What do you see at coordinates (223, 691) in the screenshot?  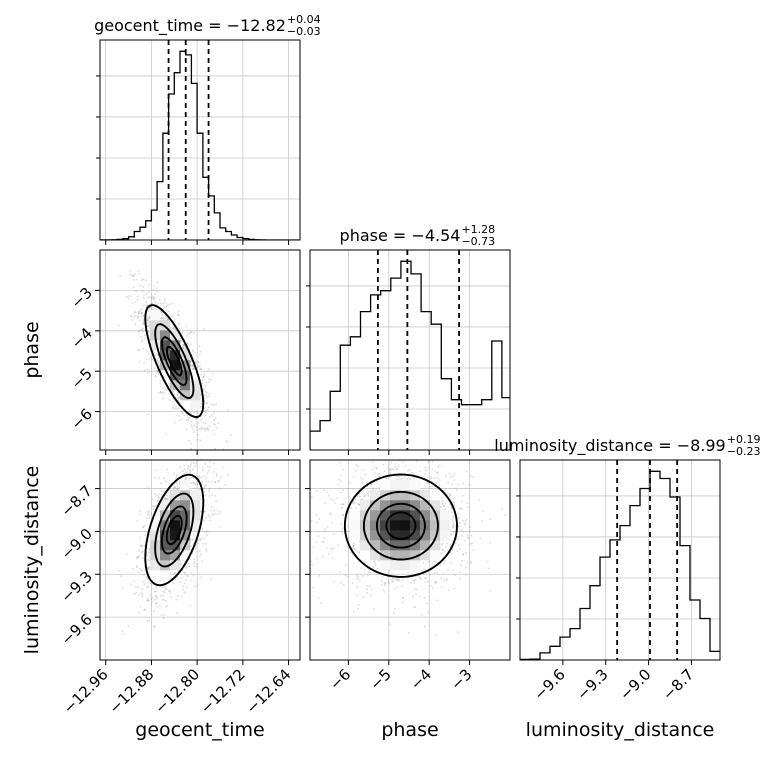 I see `x-tick-label-geocent-time: −12.72` at bounding box center [223, 691].